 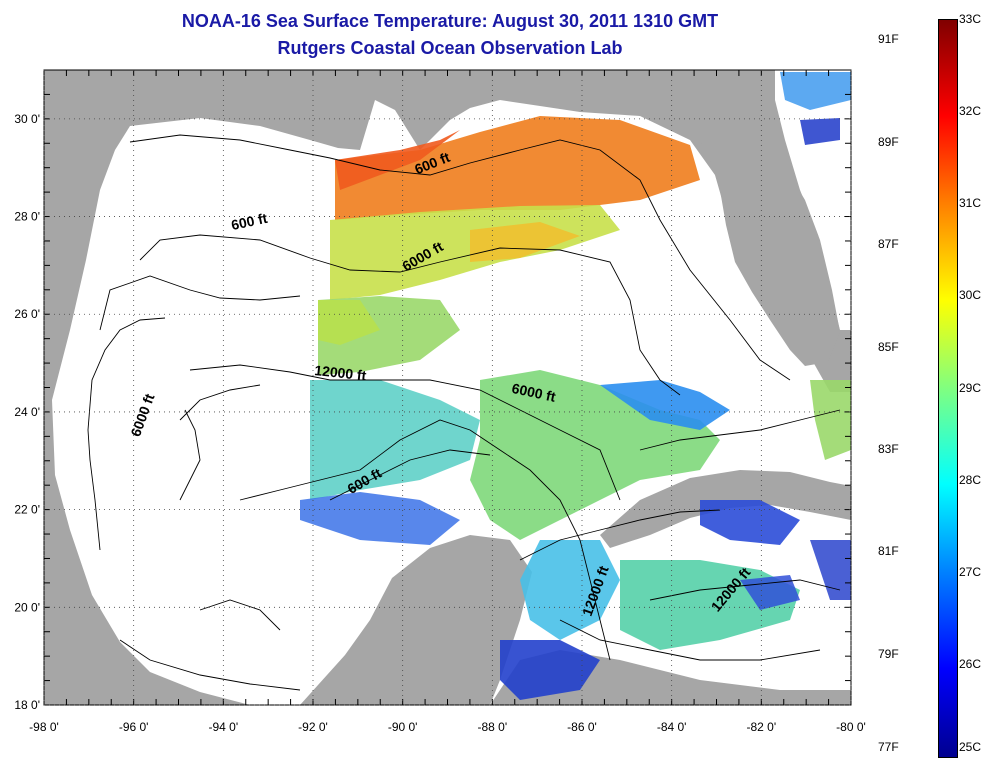 I want to click on celsius-label: 32C, so click(x=970, y=111).